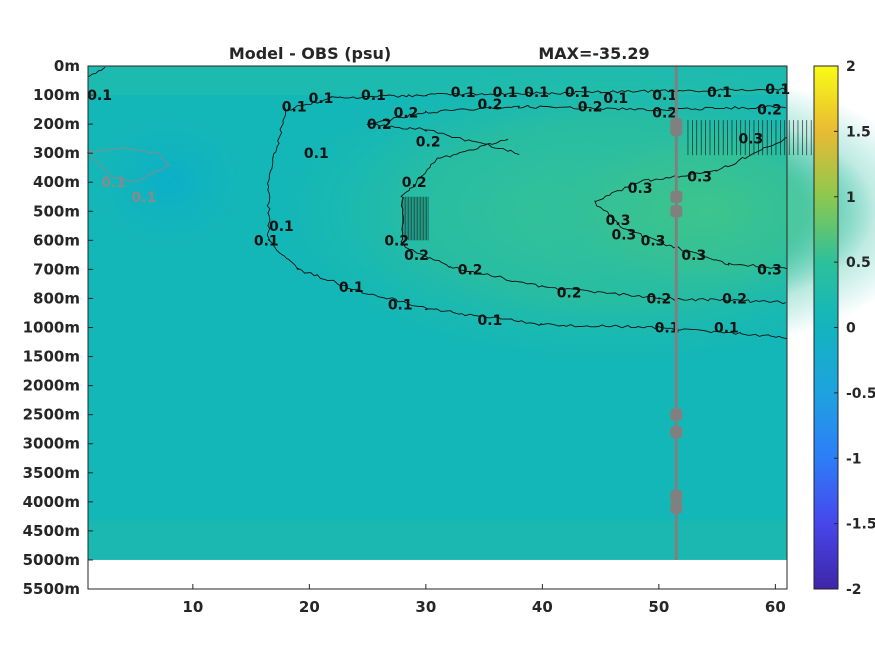 The height and width of the screenshot is (656, 875). I want to click on x-tick-label: 60, so click(775, 607).